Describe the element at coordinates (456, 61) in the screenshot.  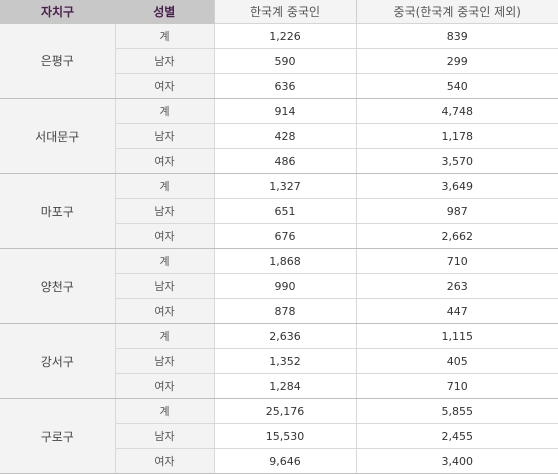
I see `chinese-count-cell: 299` at that location.